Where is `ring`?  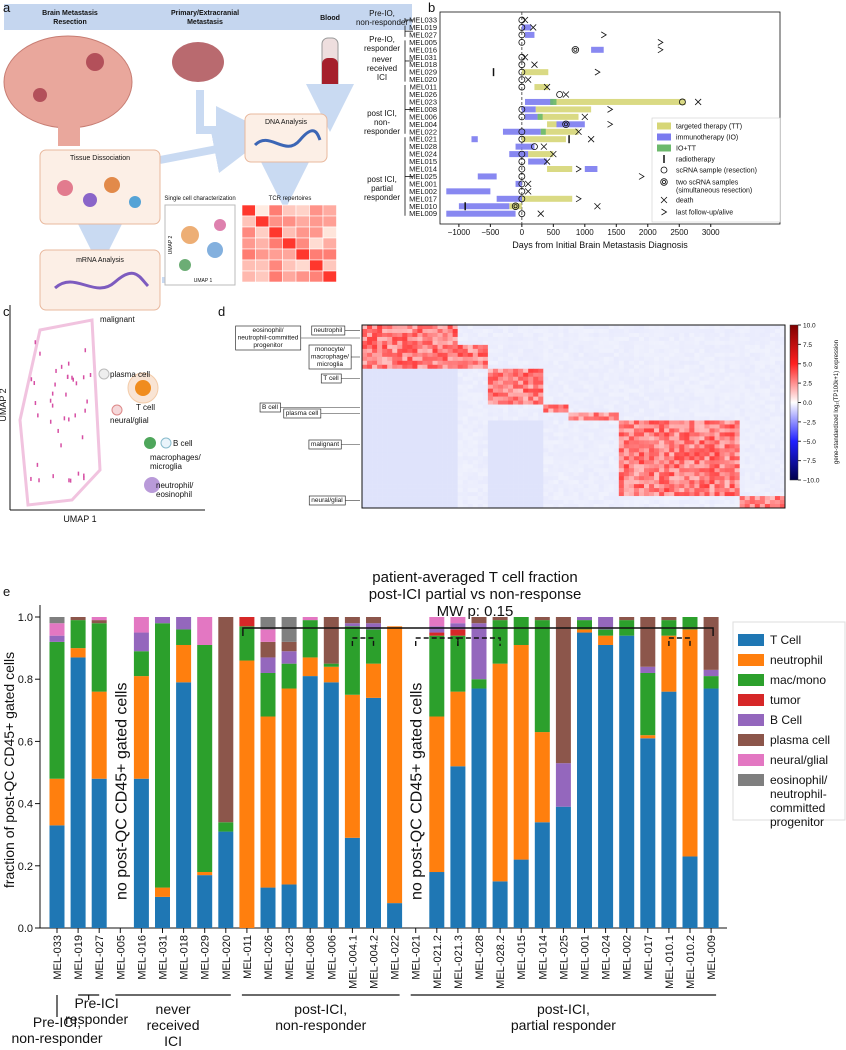
ring is located at coordinates (565, 124).